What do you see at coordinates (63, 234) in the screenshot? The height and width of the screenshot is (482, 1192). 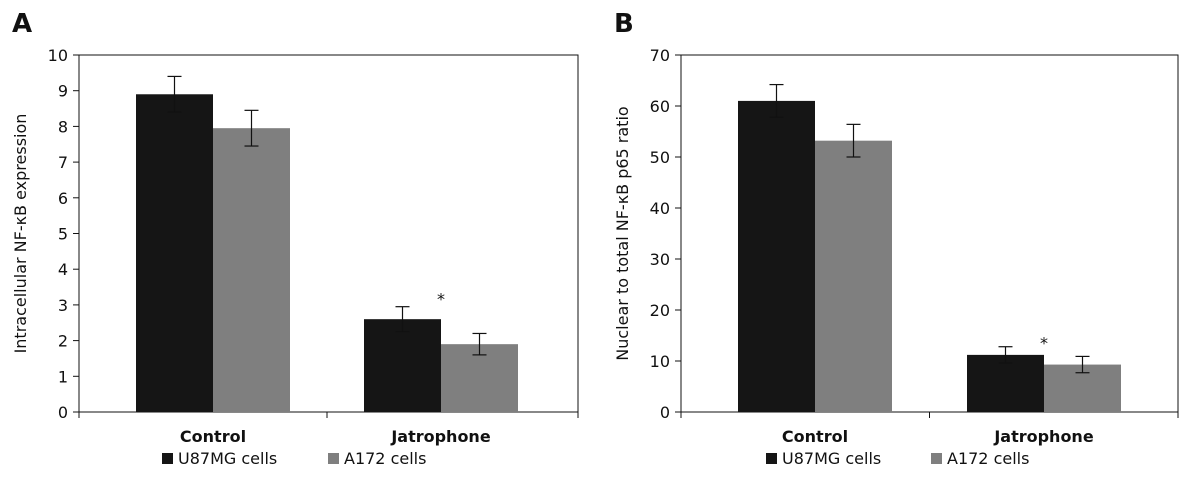 I see `y-tick-label: 5` at bounding box center [63, 234].